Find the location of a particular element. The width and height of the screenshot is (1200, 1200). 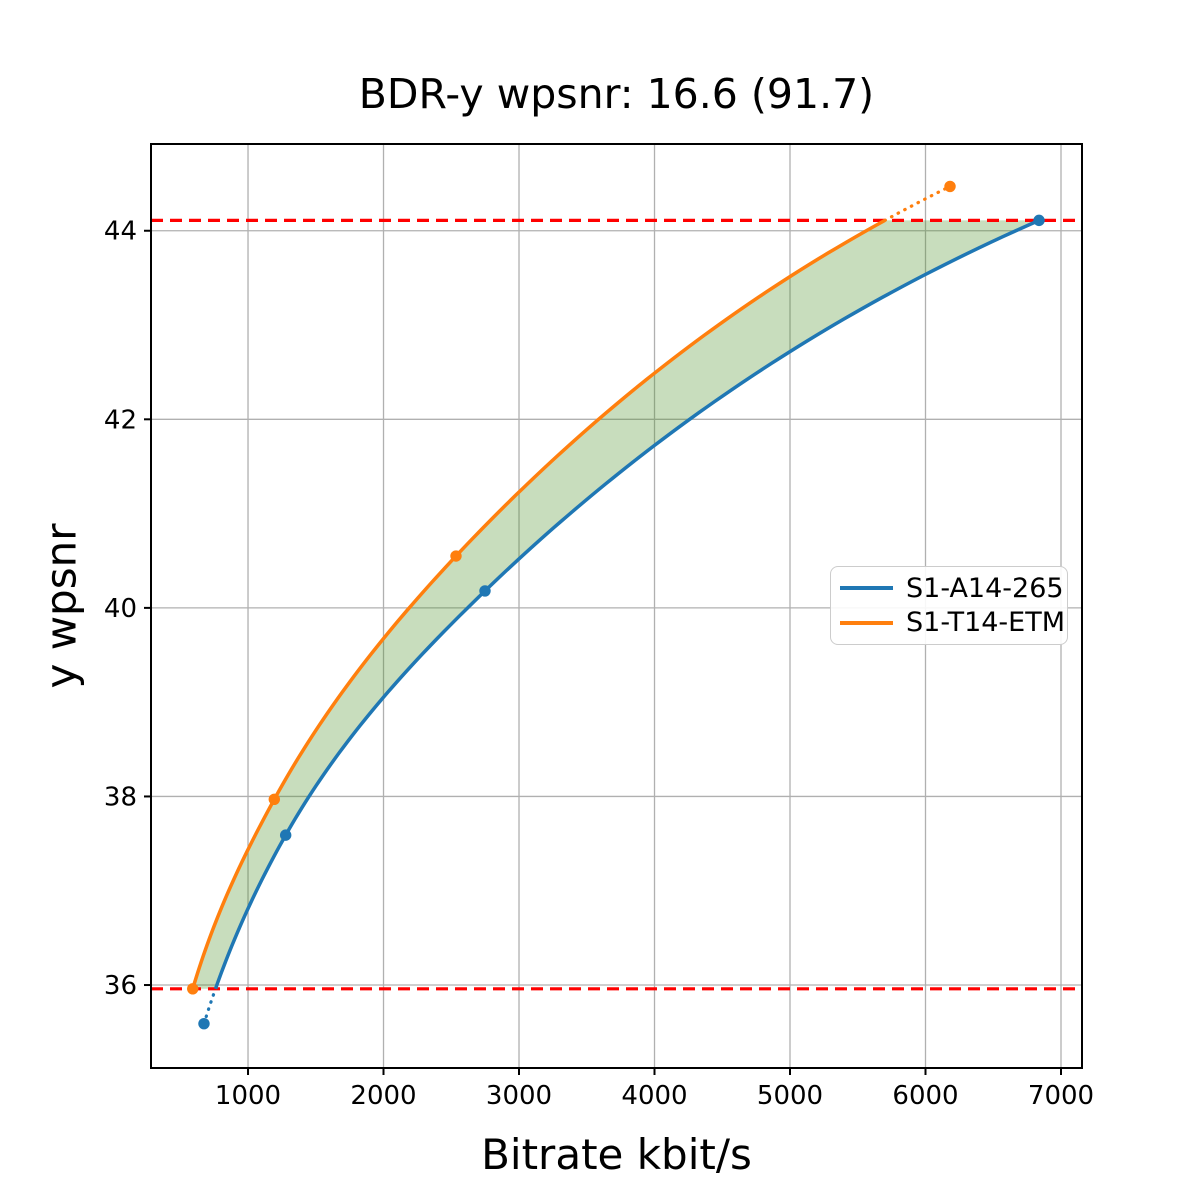

y-tick-label: 42 is located at coordinates (120, 420).